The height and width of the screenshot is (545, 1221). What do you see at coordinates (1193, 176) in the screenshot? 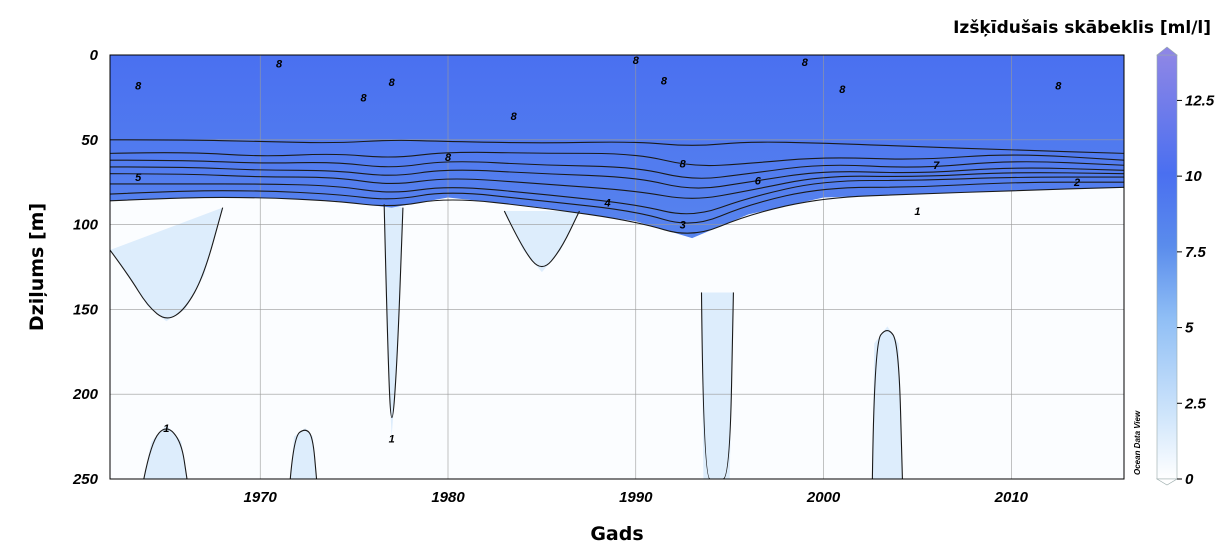
I see `colorbar-tick-label: 10` at bounding box center [1193, 176].